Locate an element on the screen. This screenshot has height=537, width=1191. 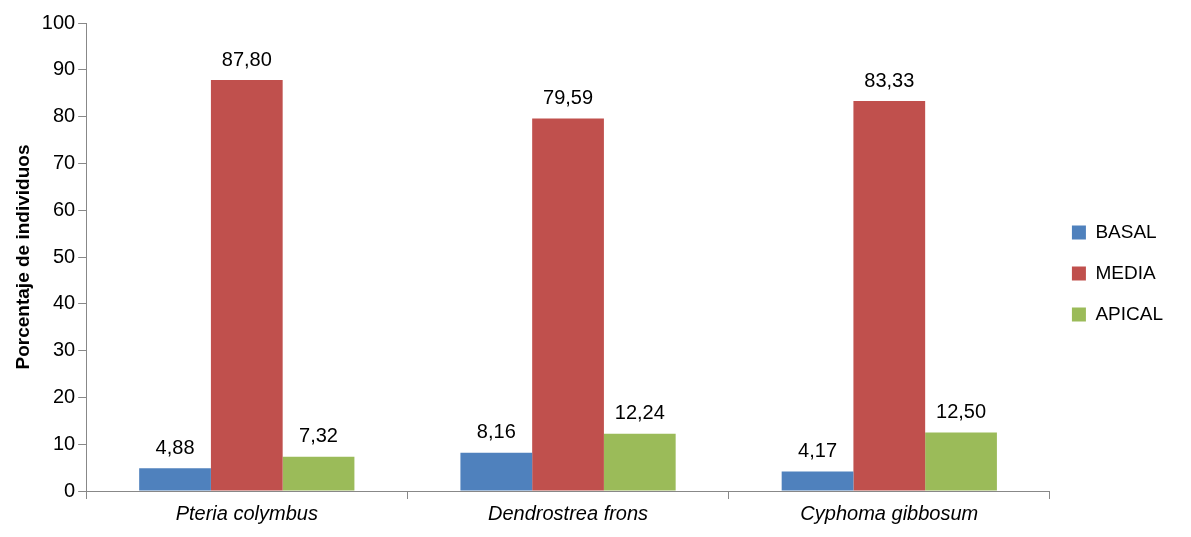
y-tick-label: 40 is located at coordinates (64, 302).